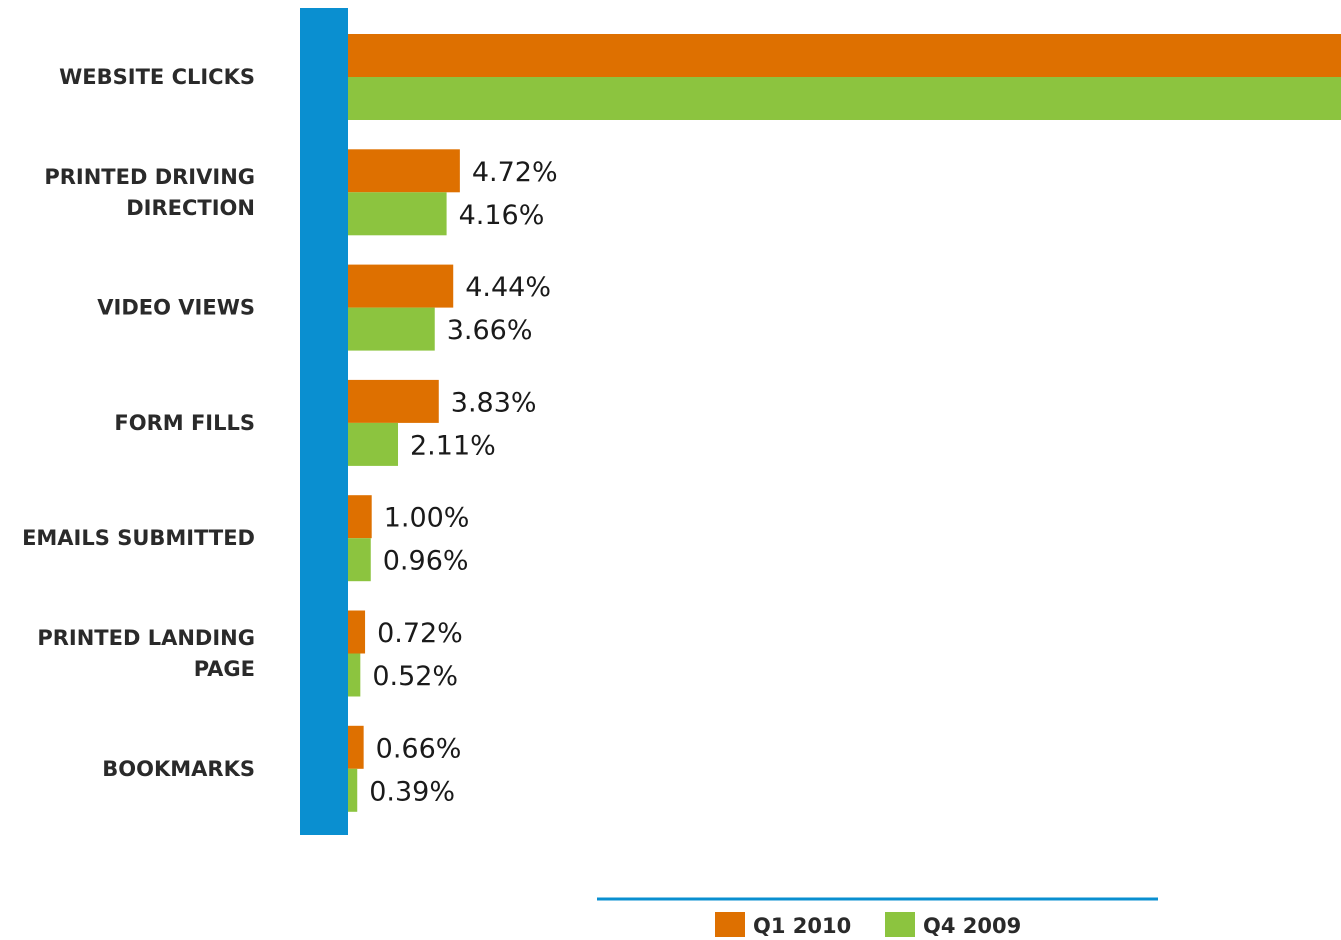  I want to click on category-label: FORM FILLS, so click(184, 423).